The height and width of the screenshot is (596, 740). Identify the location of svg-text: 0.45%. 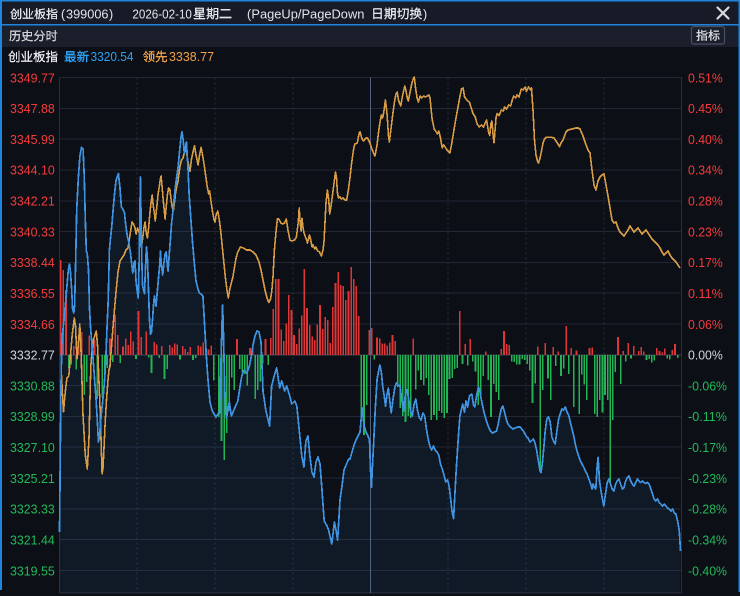
(705, 108).